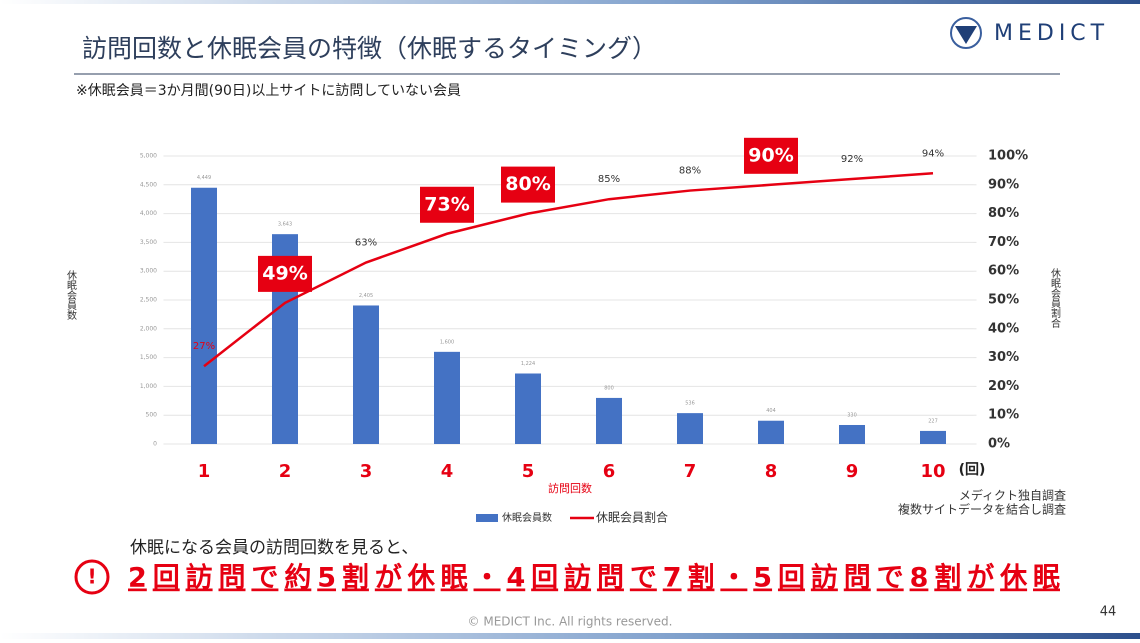 The height and width of the screenshot is (643, 1140). I want to click on bar-value-label: 330, so click(852, 415).